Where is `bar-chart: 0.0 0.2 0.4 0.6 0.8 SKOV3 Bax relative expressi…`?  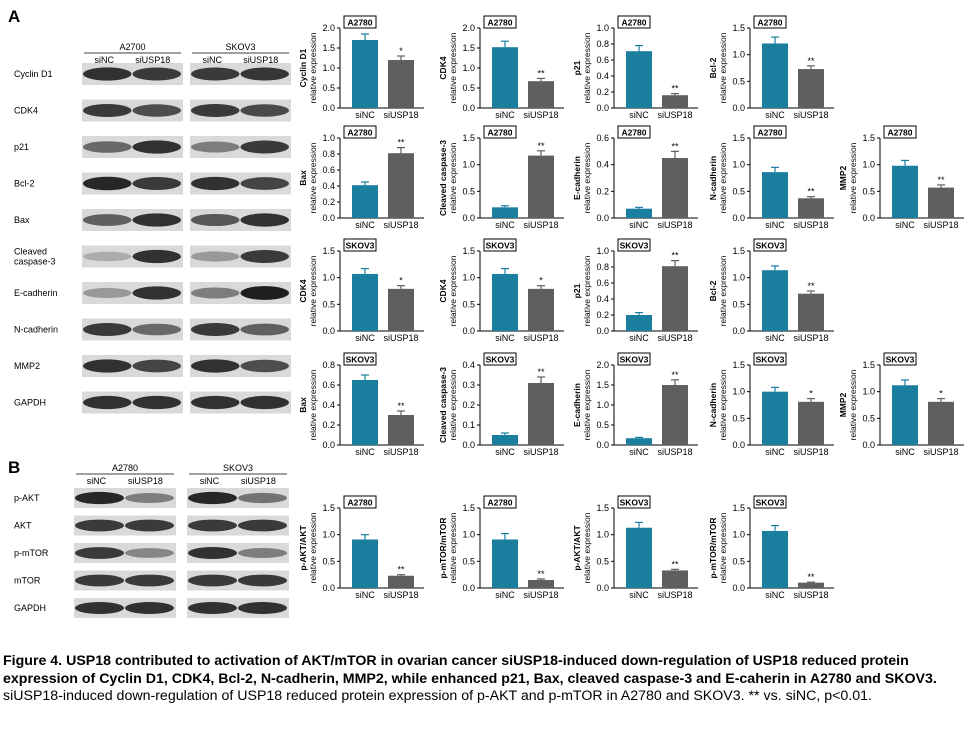 bar-chart: 0.0 0.2 0.4 0.6 0.8 SKOV3 Bax relative expressi… is located at coordinates (361, 404).